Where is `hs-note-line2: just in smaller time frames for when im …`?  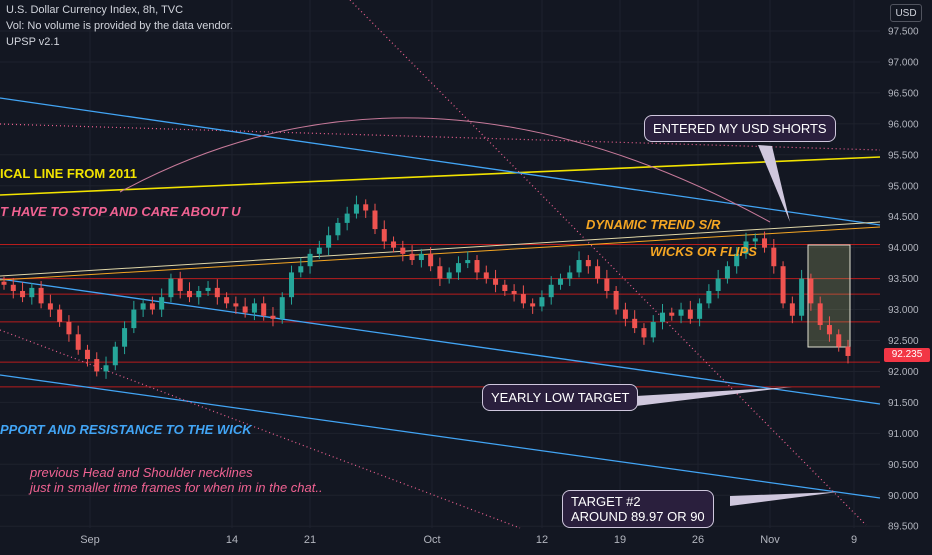
hs-note-line2: just in smaller time frames for when im … is located at coordinates (176, 487).